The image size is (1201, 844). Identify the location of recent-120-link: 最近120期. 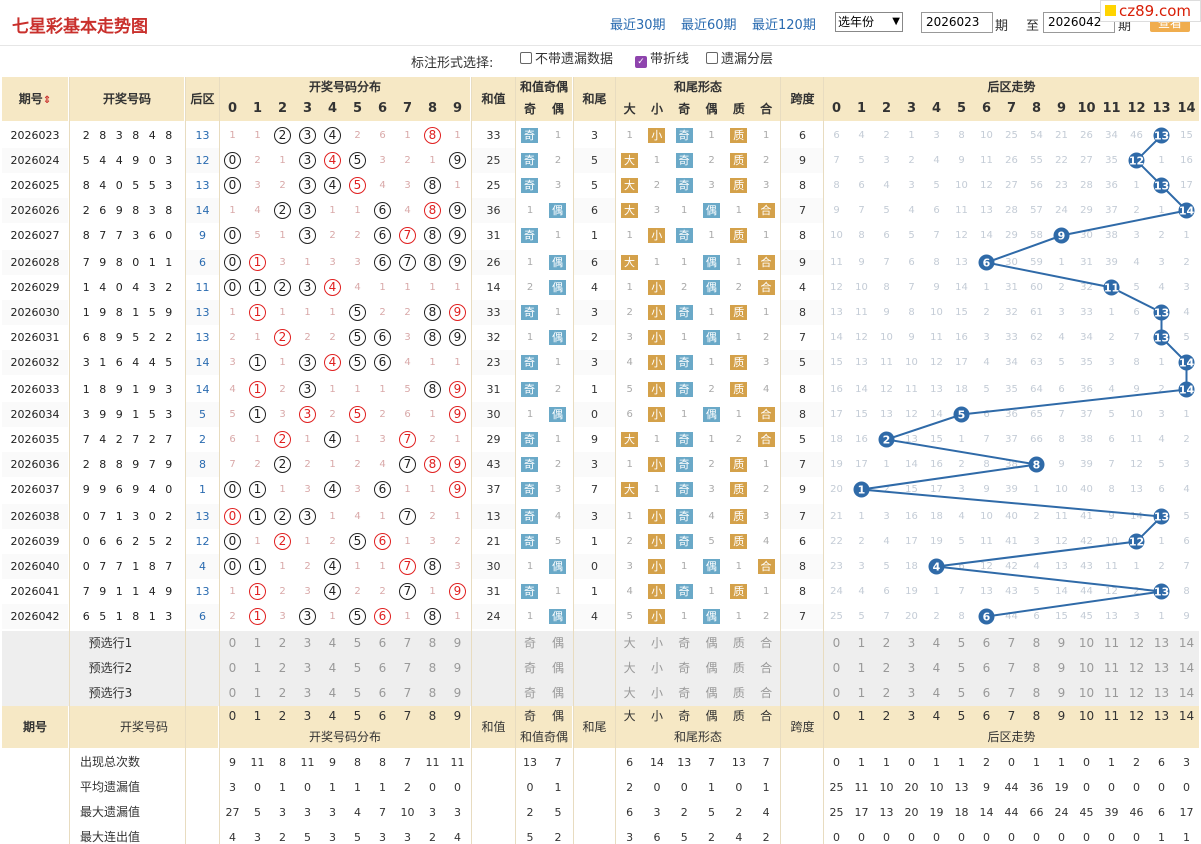
(784, 25).